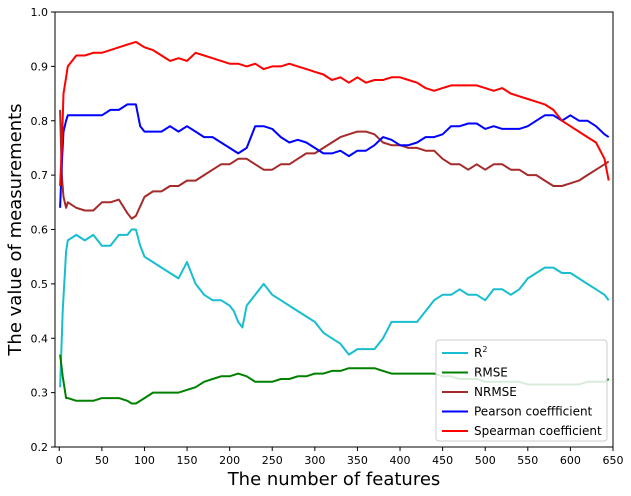 The width and height of the screenshot is (631, 496). What do you see at coordinates (187, 460) in the screenshot?
I see `x-tick-label: 150` at bounding box center [187, 460].